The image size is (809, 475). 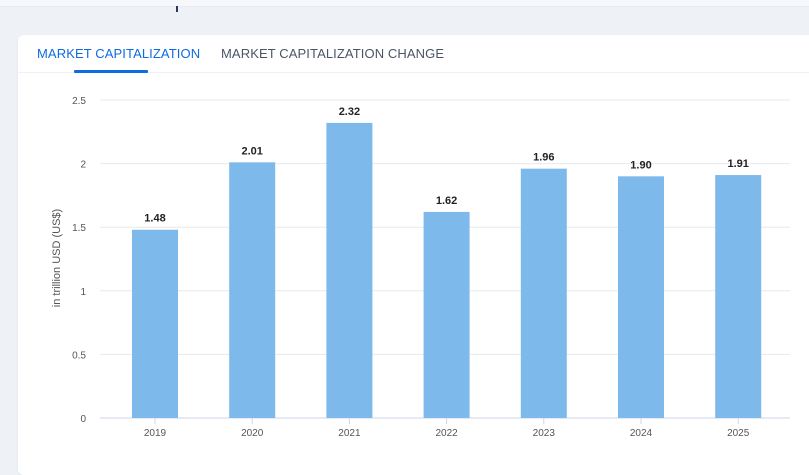 I want to click on x-tick-label: 2019, so click(x=155, y=433).